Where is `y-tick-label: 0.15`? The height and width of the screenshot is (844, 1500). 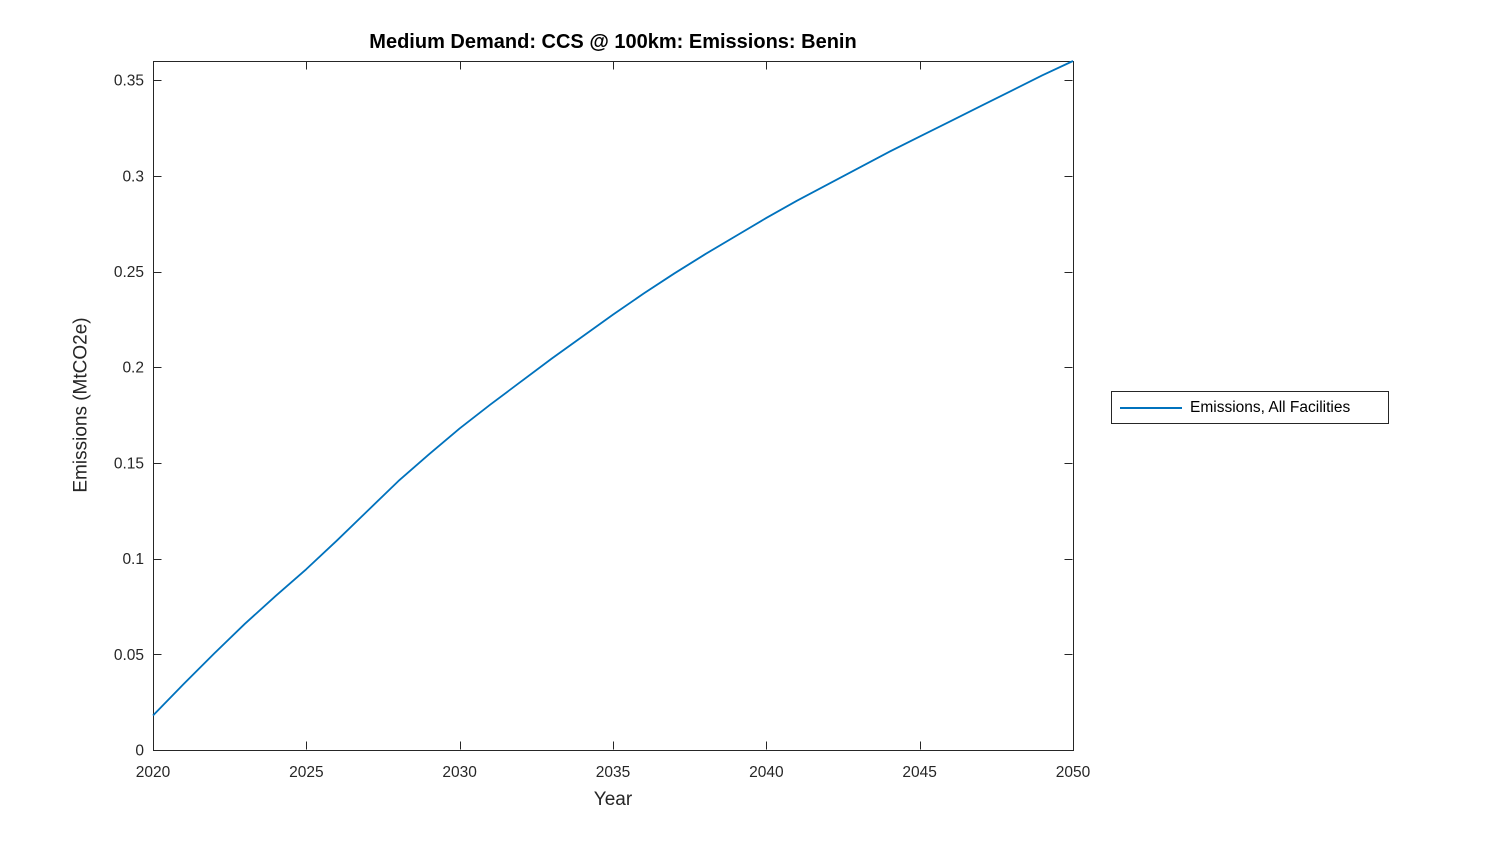
y-tick-label: 0.15 is located at coordinates (129, 463).